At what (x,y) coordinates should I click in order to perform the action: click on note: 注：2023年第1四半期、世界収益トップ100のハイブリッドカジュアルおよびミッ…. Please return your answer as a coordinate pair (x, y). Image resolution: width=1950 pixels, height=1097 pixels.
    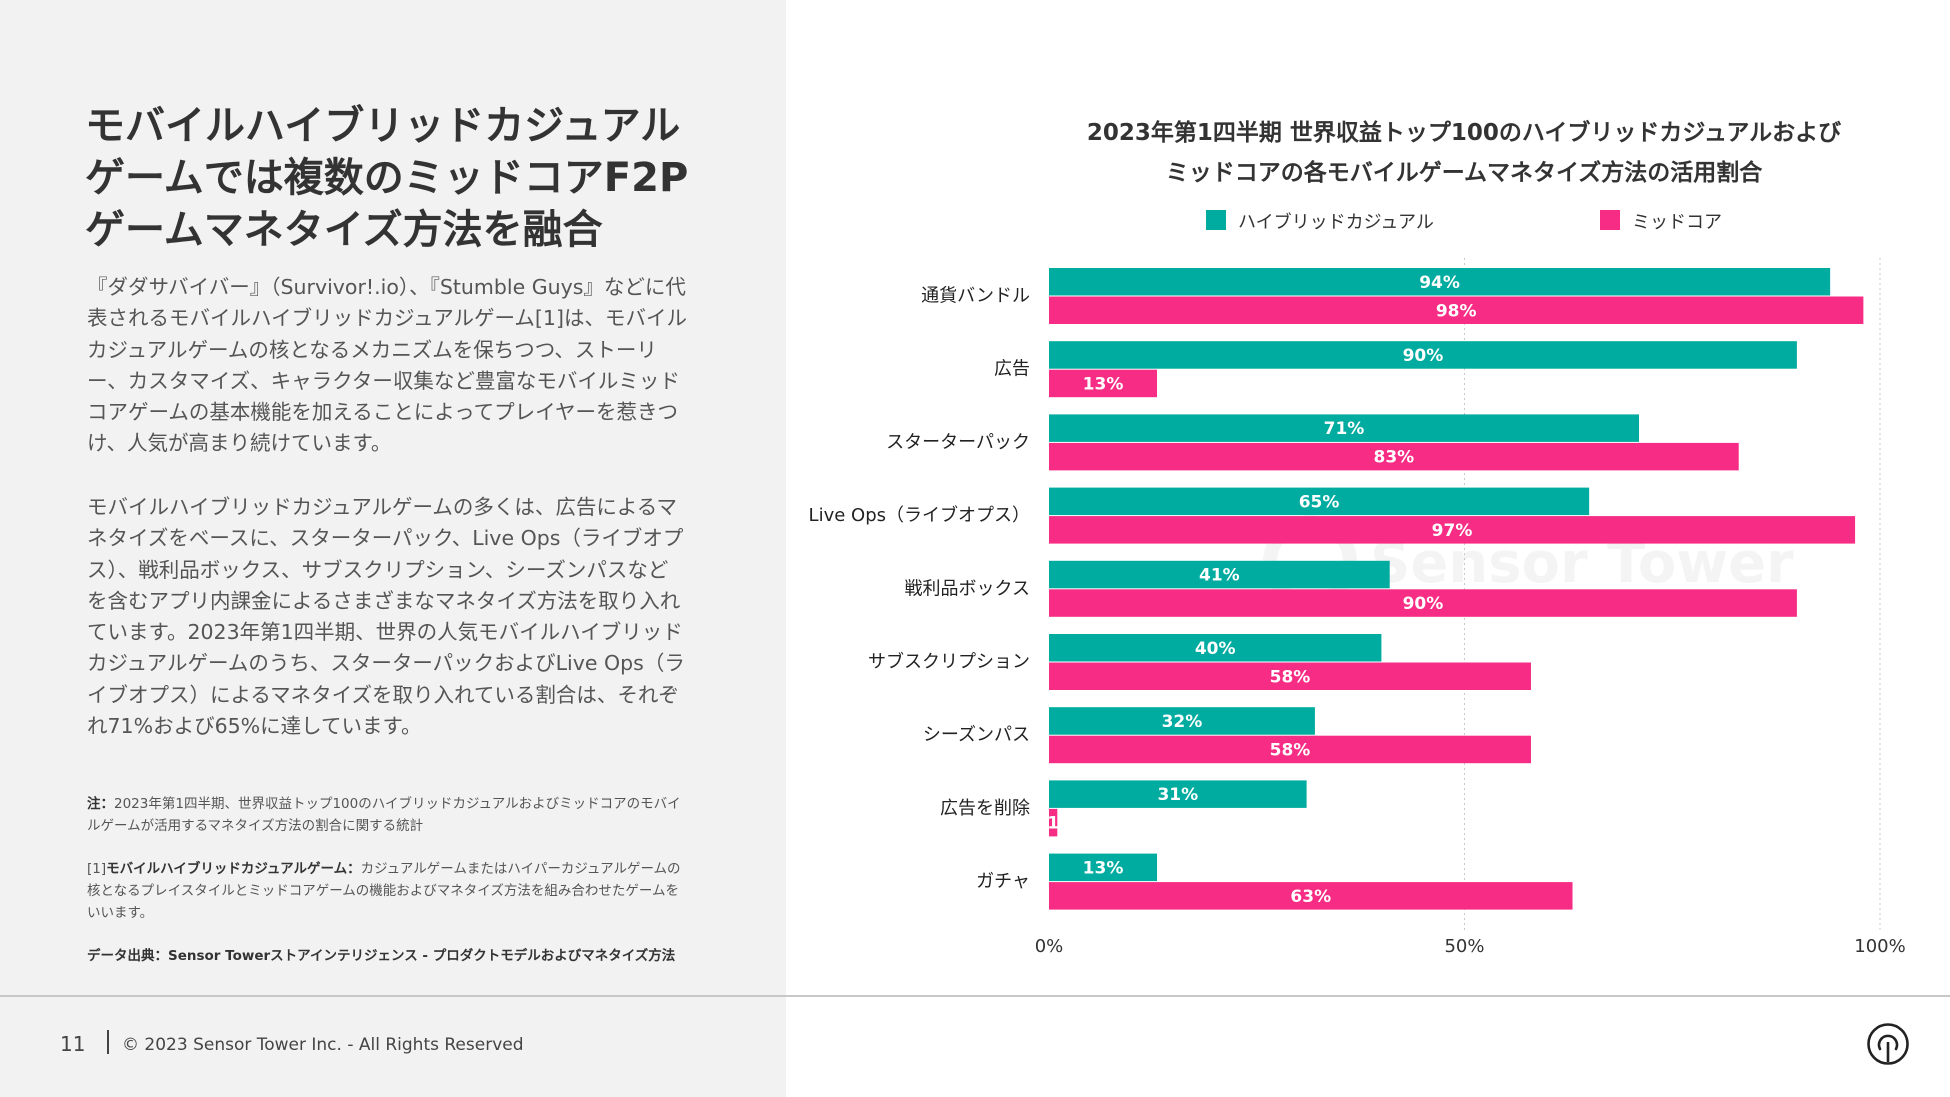
    Looking at the image, I should click on (389, 815).